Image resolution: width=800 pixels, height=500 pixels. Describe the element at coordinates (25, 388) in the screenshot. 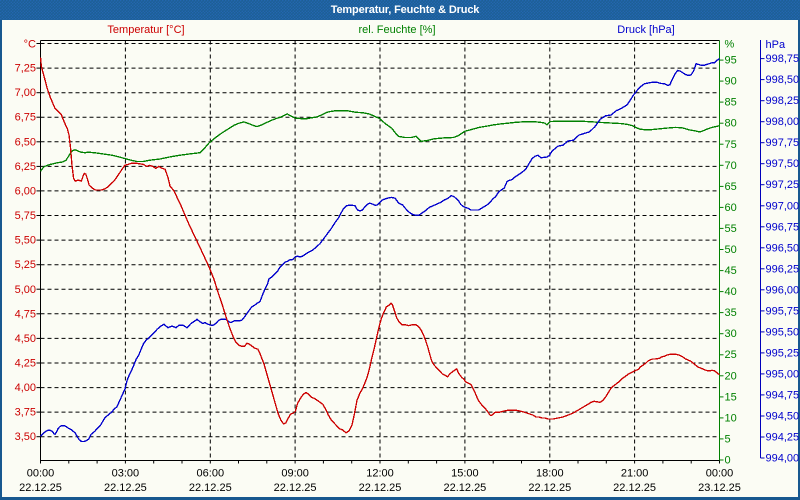

I see `svg-text: 4,00` at that location.